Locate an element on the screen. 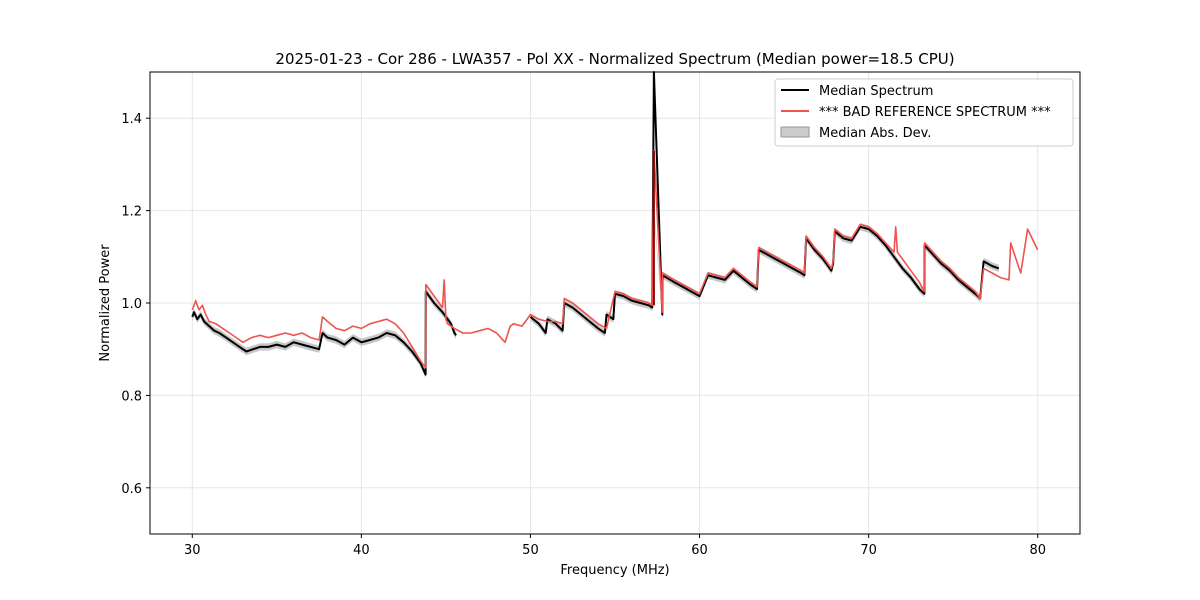 The width and height of the screenshot is (1200, 600). x-tick-label: 70 is located at coordinates (868, 550).